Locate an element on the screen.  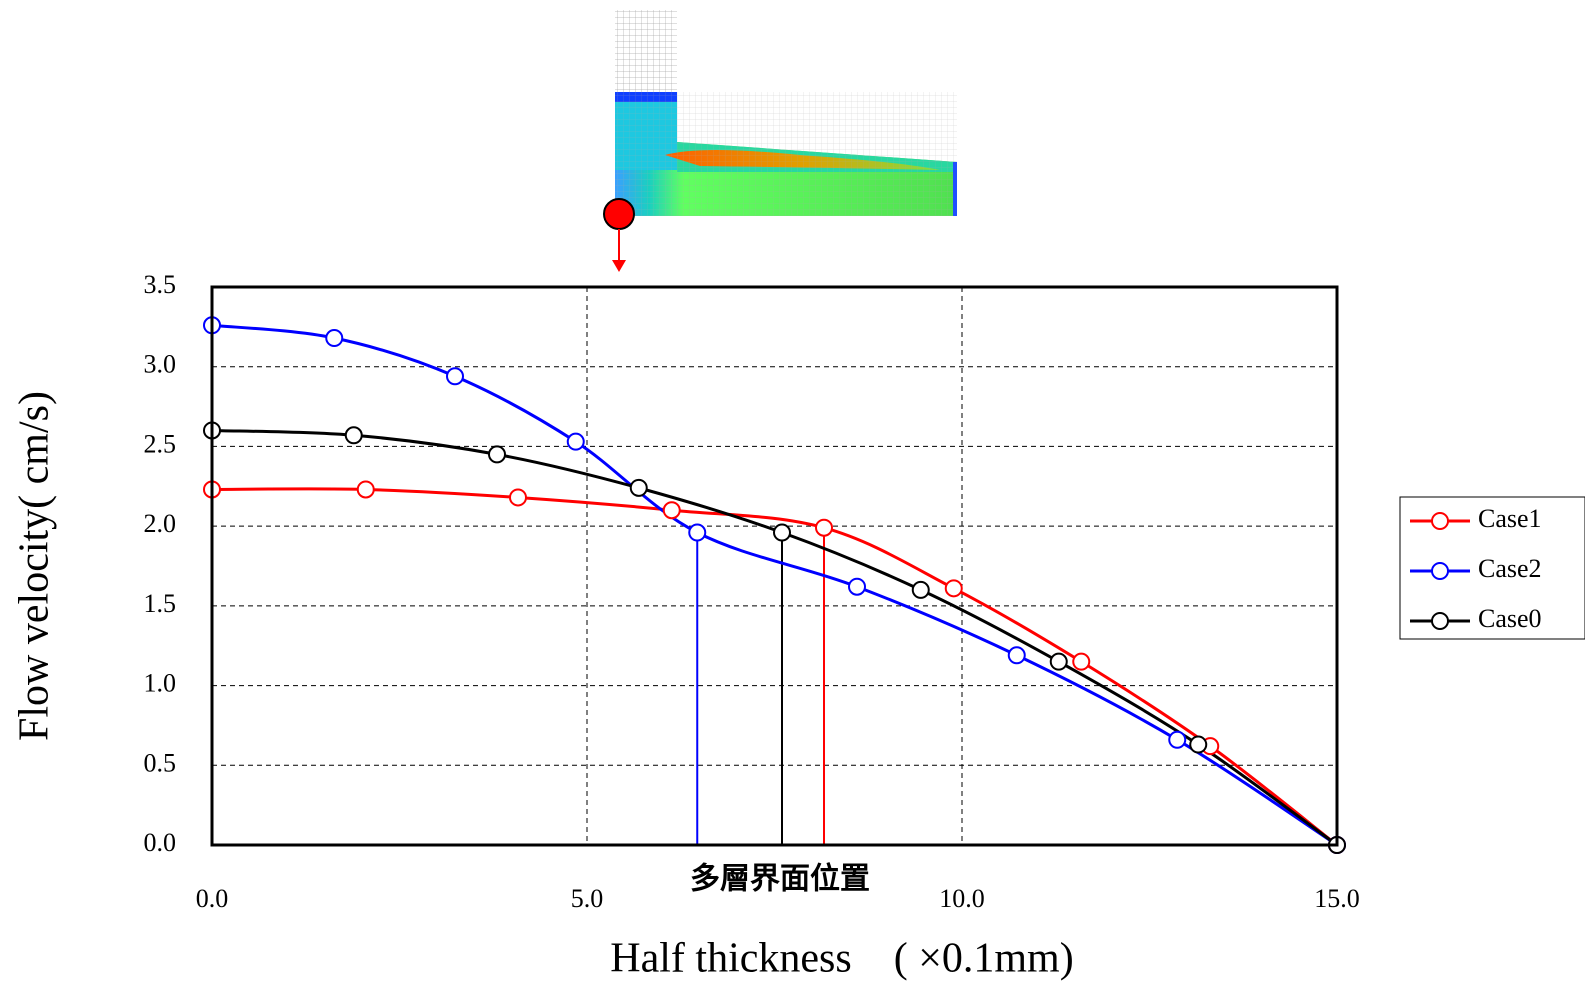
y-tick-label: 0.5 is located at coordinates (160, 762).